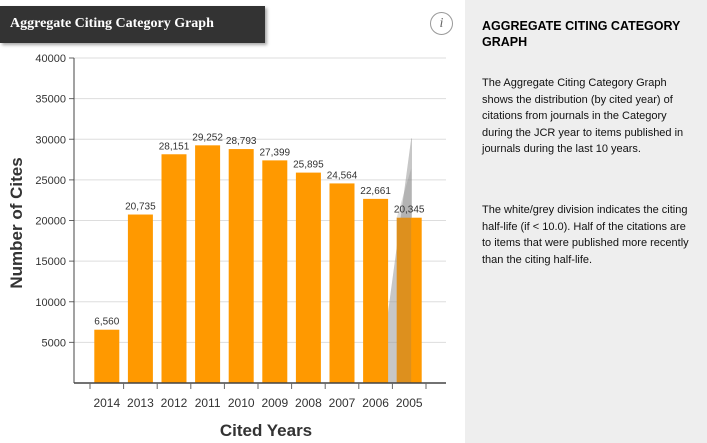  What do you see at coordinates (409, 403) in the screenshot?
I see `x-tick-label-2005: 2005` at bounding box center [409, 403].